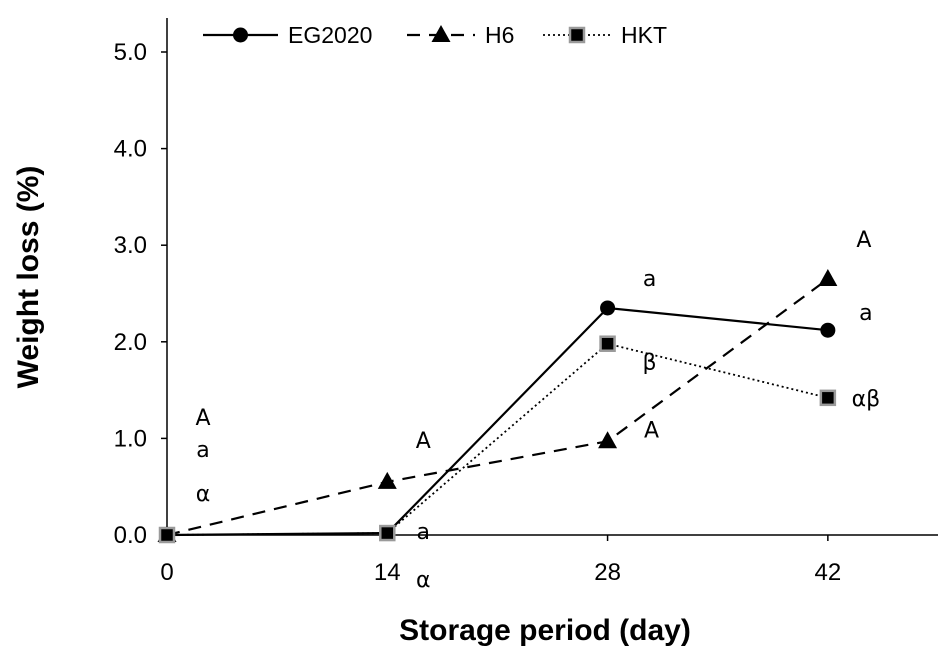 This screenshot has width=944, height=659. Describe the element at coordinates (130, 438) in the screenshot. I see `y-tick-label: 1.0` at that location.